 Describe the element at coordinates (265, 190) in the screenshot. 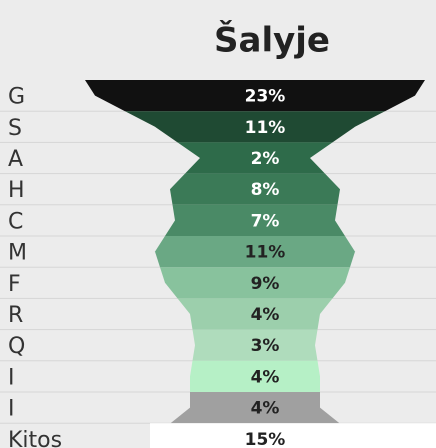

I see `value-label: 8%` at that location.